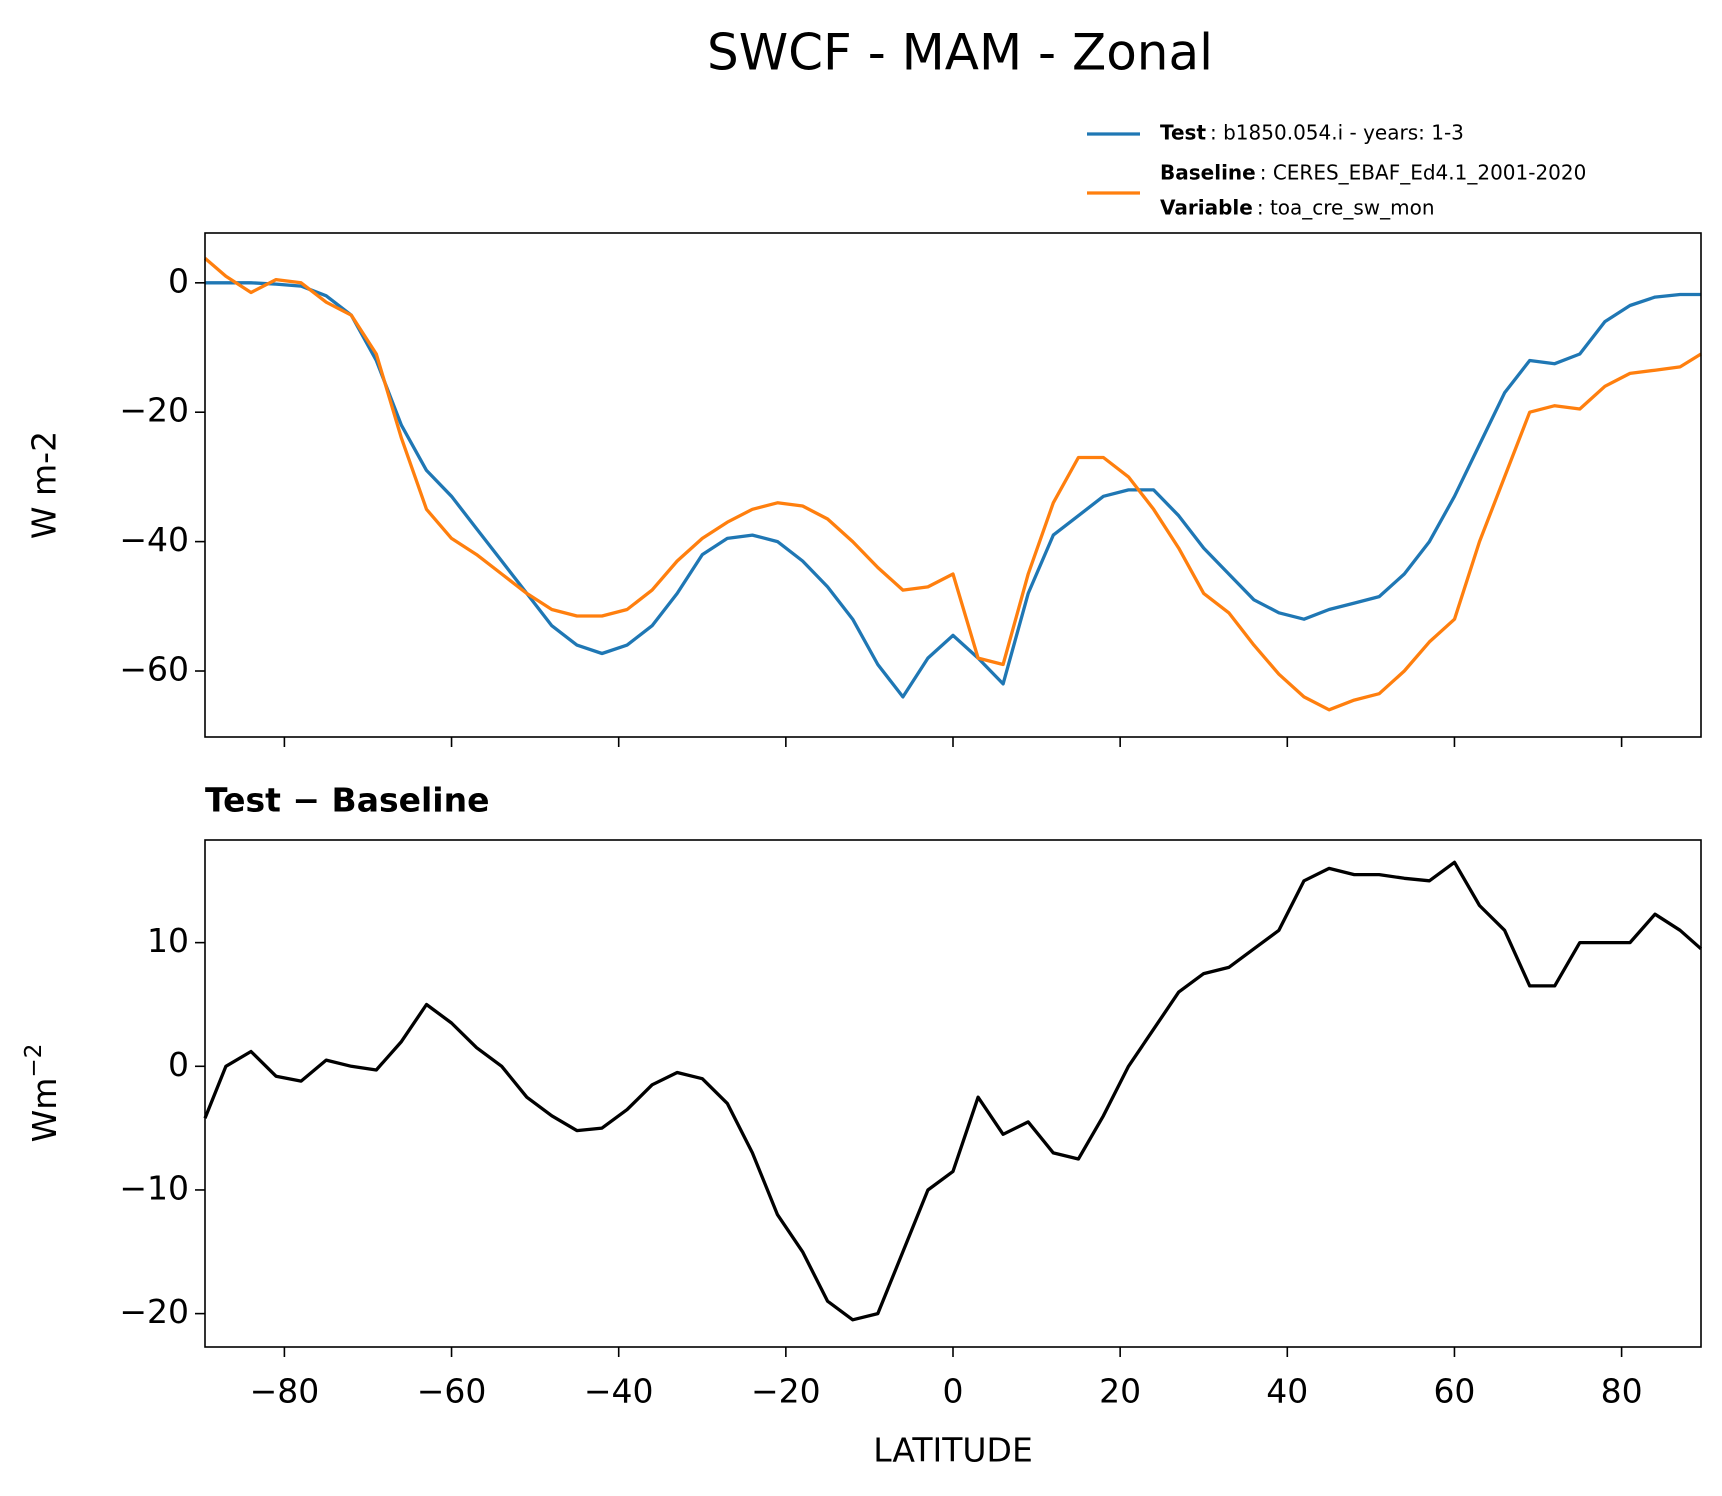  I want to click on y-axis-label: W m-2, so click(44, 485).